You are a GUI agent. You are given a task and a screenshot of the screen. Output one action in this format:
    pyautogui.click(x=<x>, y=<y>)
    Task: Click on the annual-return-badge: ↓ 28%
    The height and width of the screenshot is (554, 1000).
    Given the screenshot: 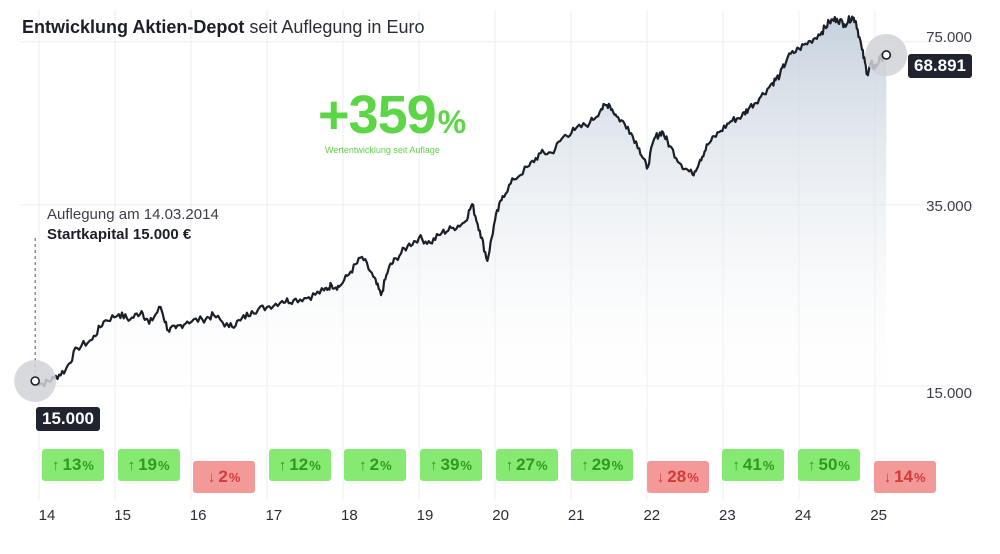 What is the action you would take?
    pyautogui.click(x=677, y=477)
    